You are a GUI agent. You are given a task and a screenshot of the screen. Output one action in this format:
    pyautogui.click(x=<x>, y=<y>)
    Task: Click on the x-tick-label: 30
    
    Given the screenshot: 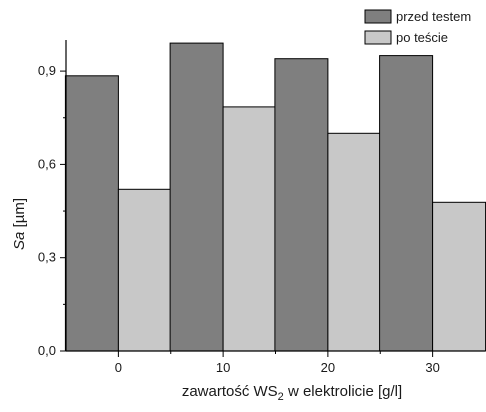 What is the action you would take?
    pyautogui.click(x=432, y=367)
    